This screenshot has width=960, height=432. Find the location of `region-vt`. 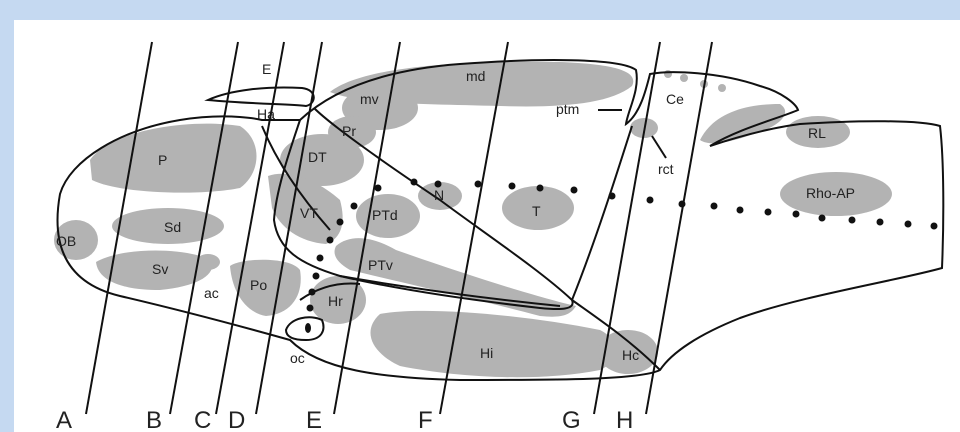

region-vt is located at coordinates (305, 208).